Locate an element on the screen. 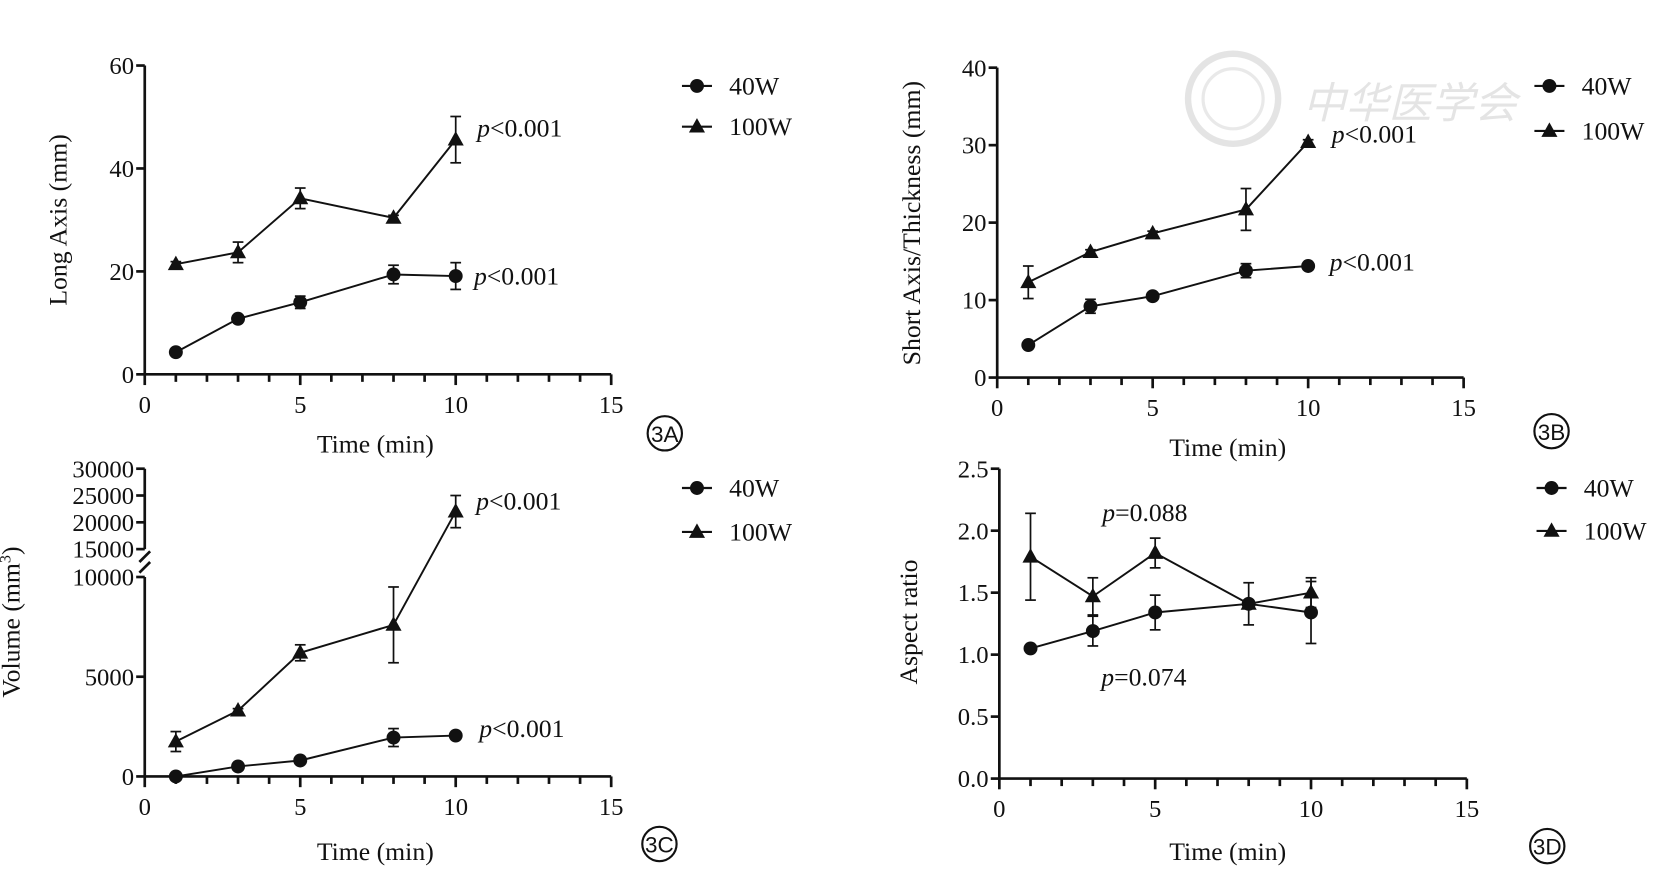  y-tick-label: 30000 is located at coordinates (103, 469).